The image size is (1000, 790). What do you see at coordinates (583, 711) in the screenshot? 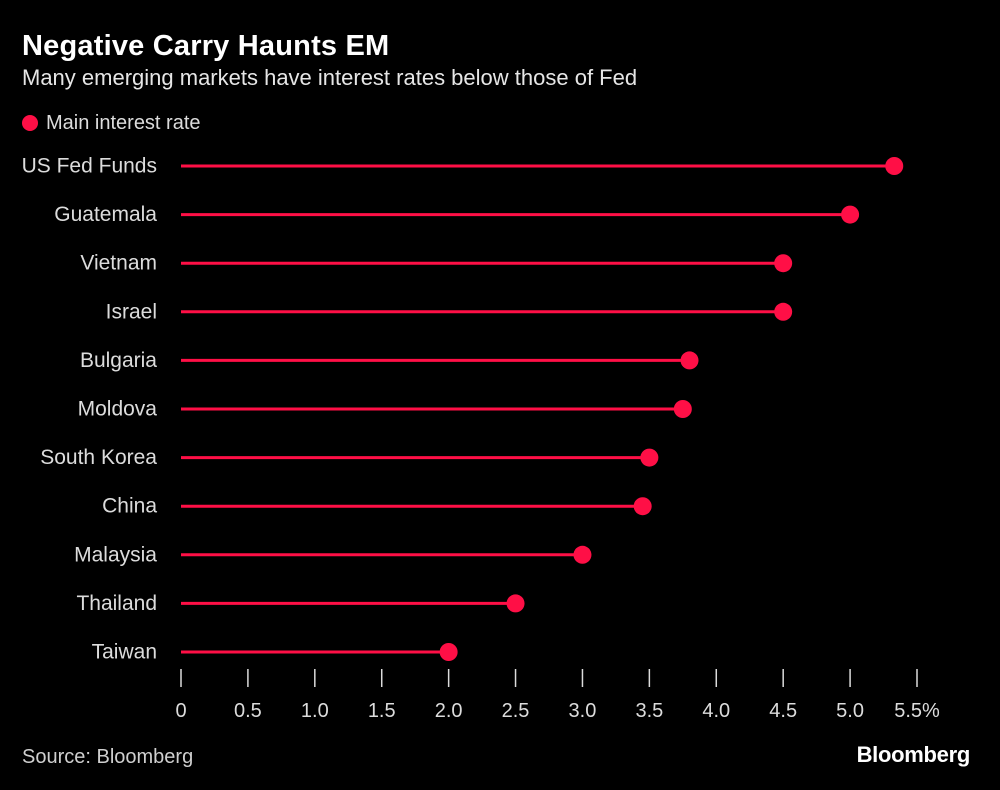
I see `x-tick-label-6: 3.0` at bounding box center [583, 711].